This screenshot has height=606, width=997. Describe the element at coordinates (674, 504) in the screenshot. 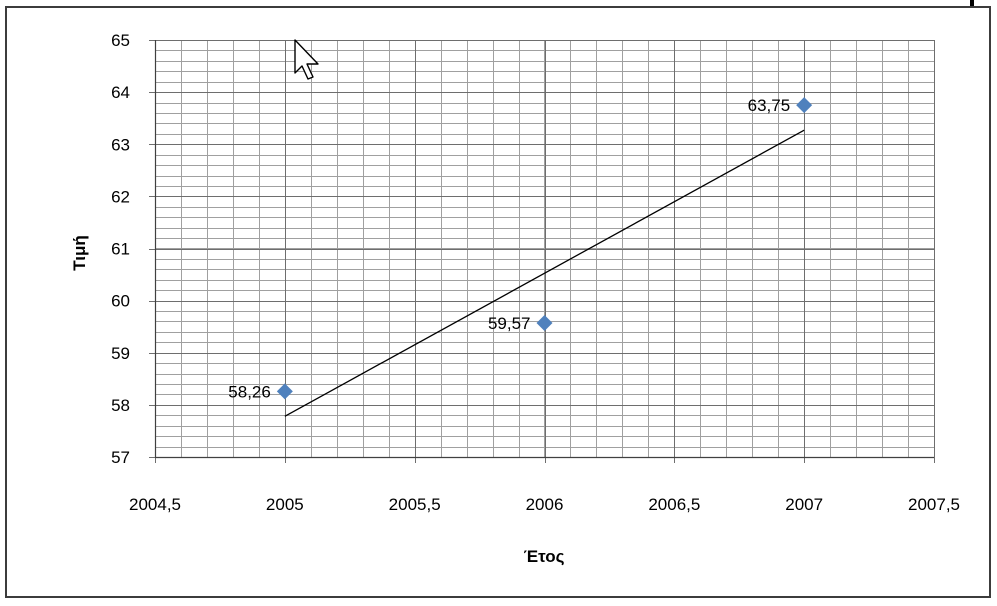

I see `x-tick-label: 2006,5` at that location.